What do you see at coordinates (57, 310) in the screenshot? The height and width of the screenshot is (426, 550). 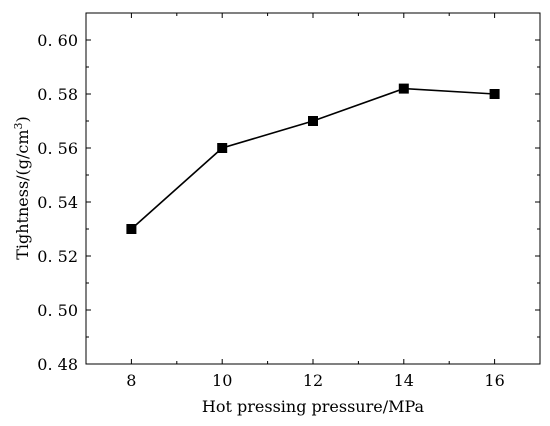 I see `y-tick-label: 0. 50` at bounding box center [57, 310].